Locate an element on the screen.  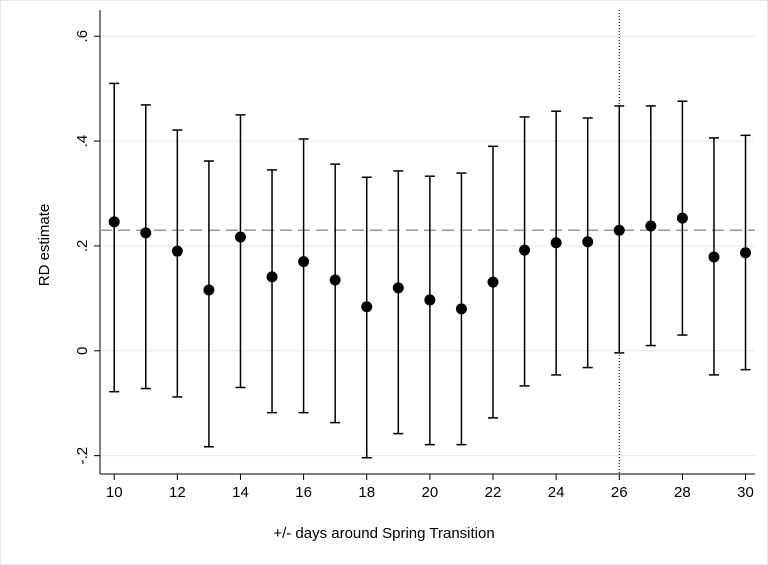
x-tick-label: 30 is located at coordinates (745, 492).